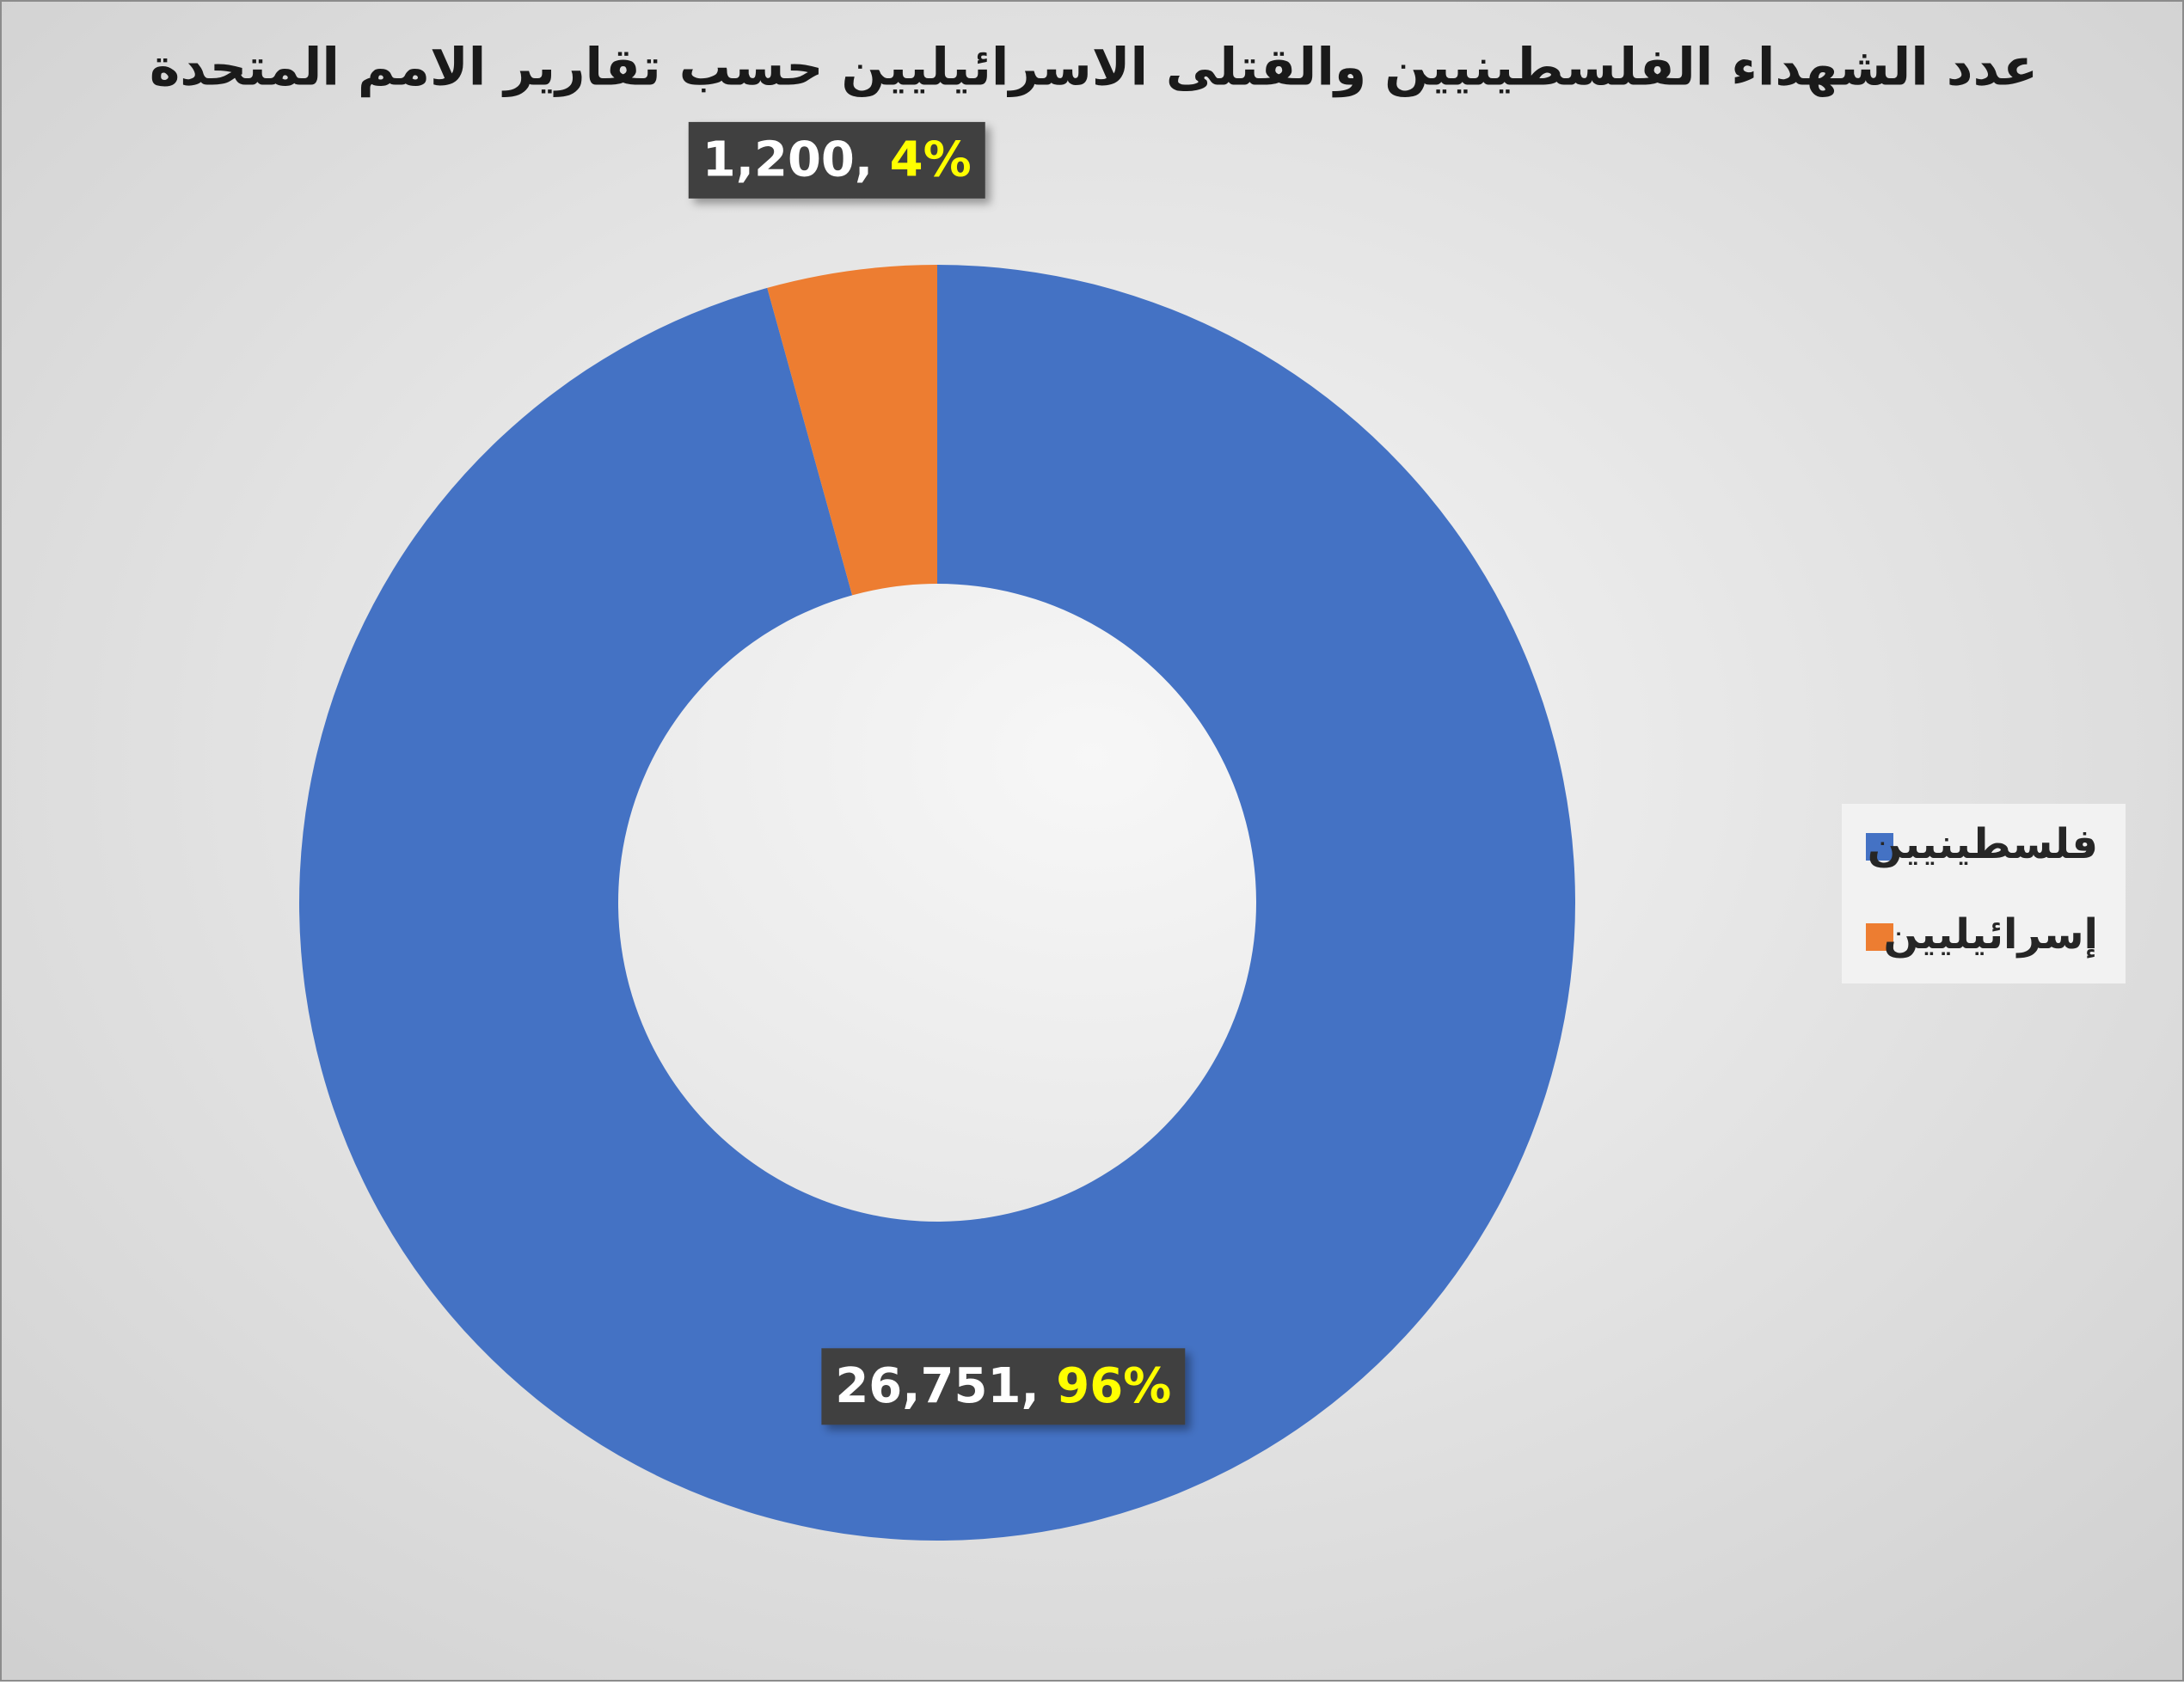 Image resolution: width=2184 pixels, height=1685 pixels. Describe the element at coordinates (1983, 844) in the screenshot. I see `legend-label: فلسطينيين` at that location.